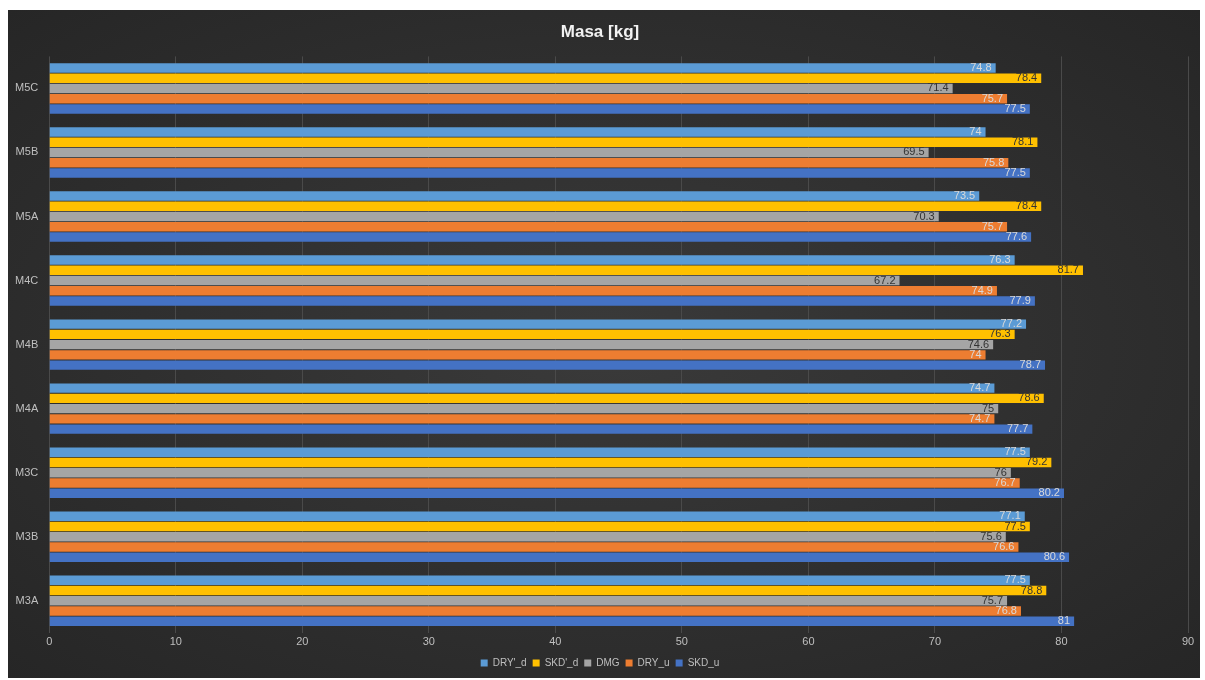 This screenshot has height=680, width=1205. Describe the element at coordinates (1023, 141) in the screenshot. I see `data-label: 78.1` at that location.